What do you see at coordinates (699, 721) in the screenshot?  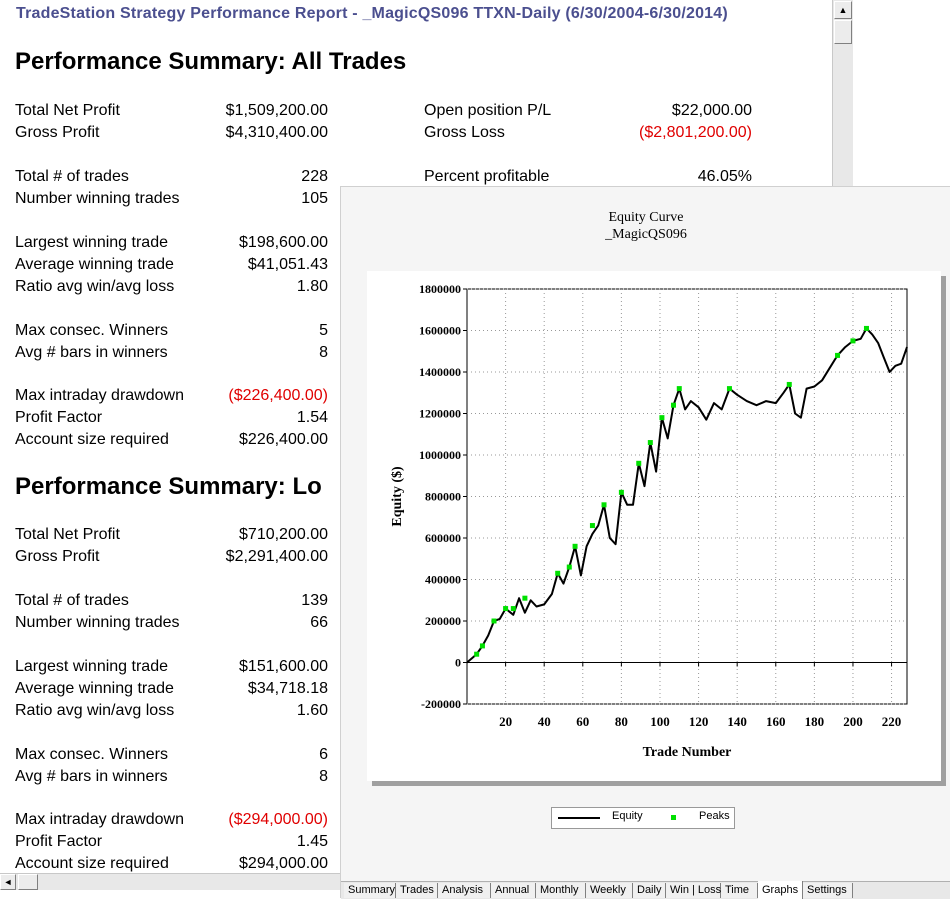 I see `x-tick-label: 120` at bounding box center [699, 721].